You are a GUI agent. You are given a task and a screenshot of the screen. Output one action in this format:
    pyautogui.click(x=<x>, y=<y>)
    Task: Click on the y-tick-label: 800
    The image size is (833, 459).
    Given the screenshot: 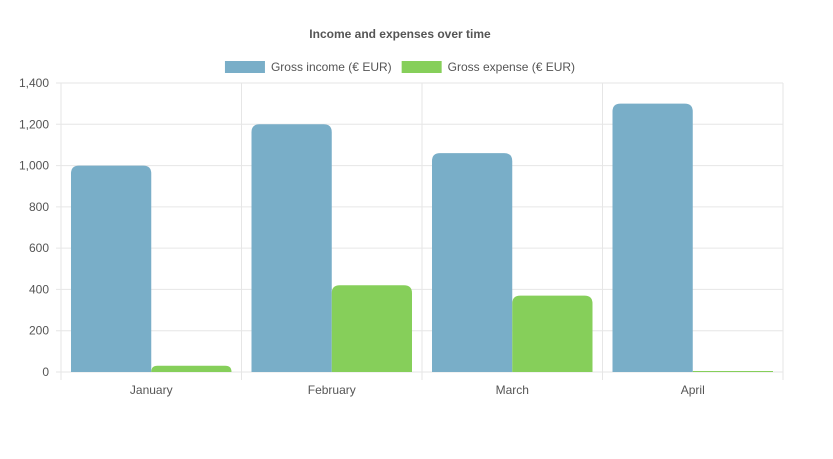 What is the action you would take?
    pyautogui.click(x=39, y=207)
    